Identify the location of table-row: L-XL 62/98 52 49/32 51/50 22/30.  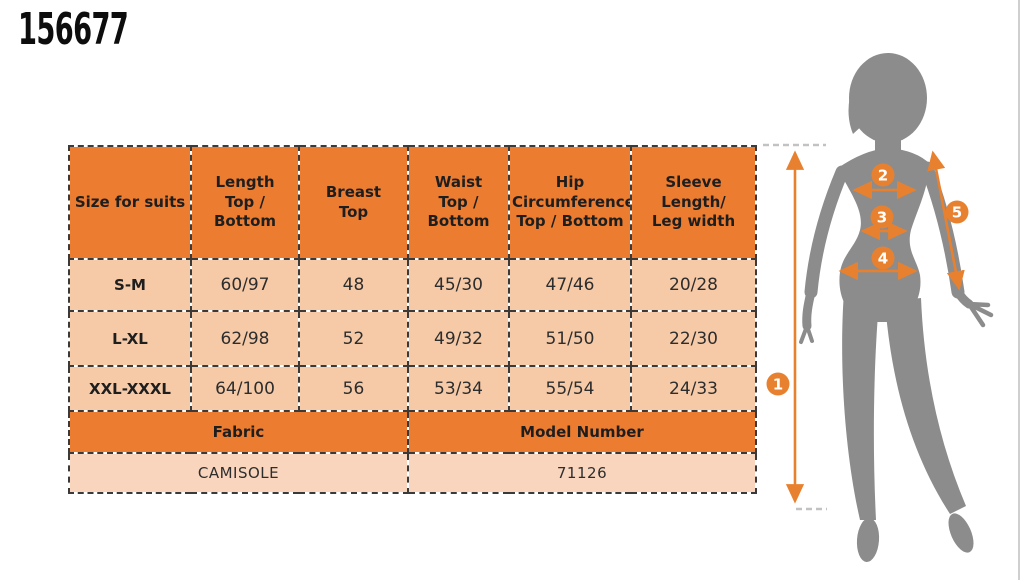
(412, 338).